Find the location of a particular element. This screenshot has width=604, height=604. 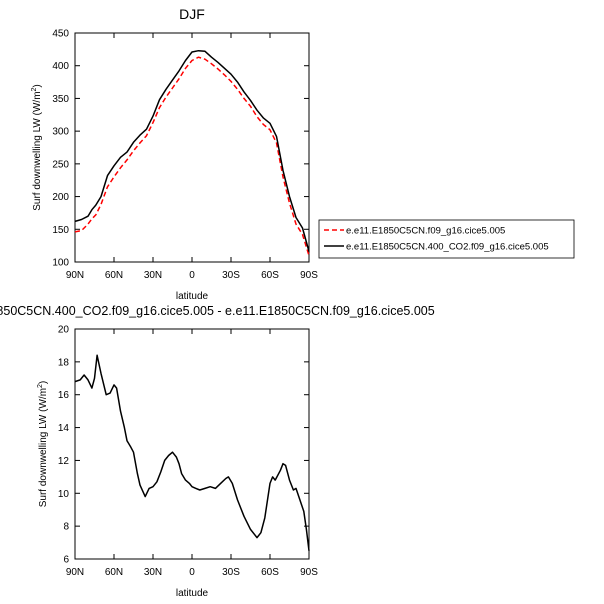

bottom-x-tick-label: 60N is located at coordinates (114, 572).